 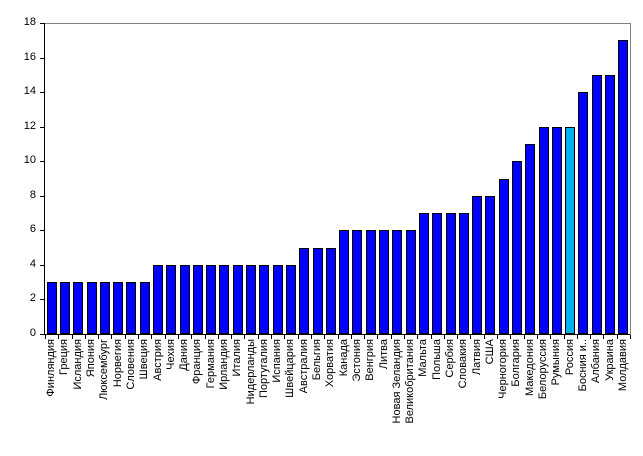 What do you see at coordinates (29, 160) in the screenshot?
I see `y-tick-label: 10` at bounding box center [29, 160].